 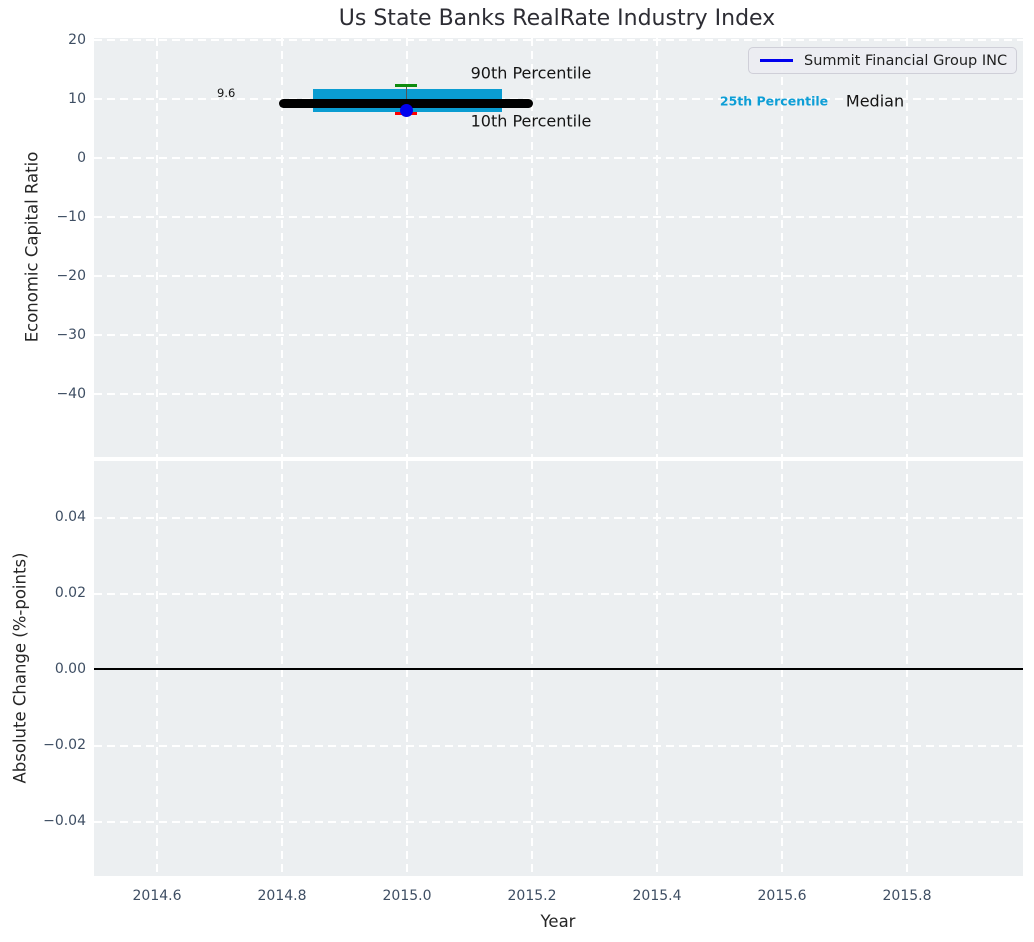 What do you see at coordinates (71, 275) in the screenshot?
I see `ytick-label: −20` at bounding box center [71, 275].